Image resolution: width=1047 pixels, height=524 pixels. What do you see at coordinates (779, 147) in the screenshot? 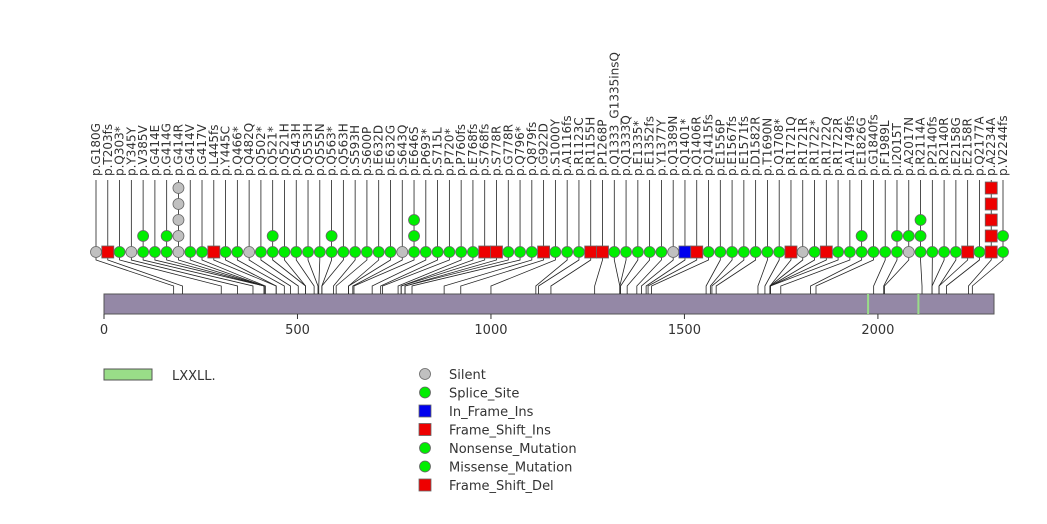
I see `mutation-label: p.Q1708*` at bounding box center [779, 147].